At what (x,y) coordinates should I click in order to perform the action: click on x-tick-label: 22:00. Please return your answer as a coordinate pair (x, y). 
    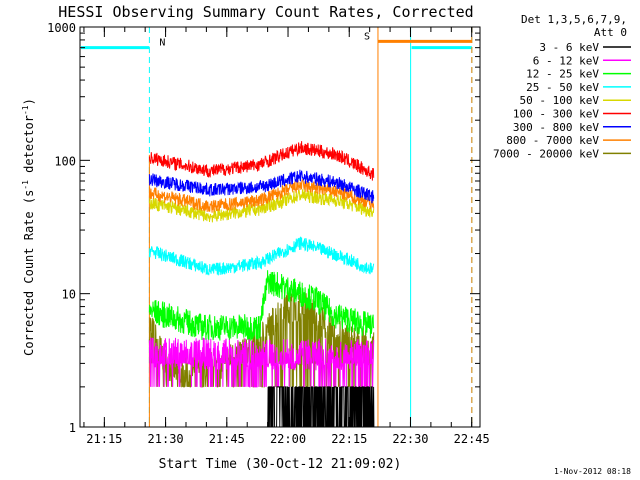
    Looking at the image, I should click on (288, 439).